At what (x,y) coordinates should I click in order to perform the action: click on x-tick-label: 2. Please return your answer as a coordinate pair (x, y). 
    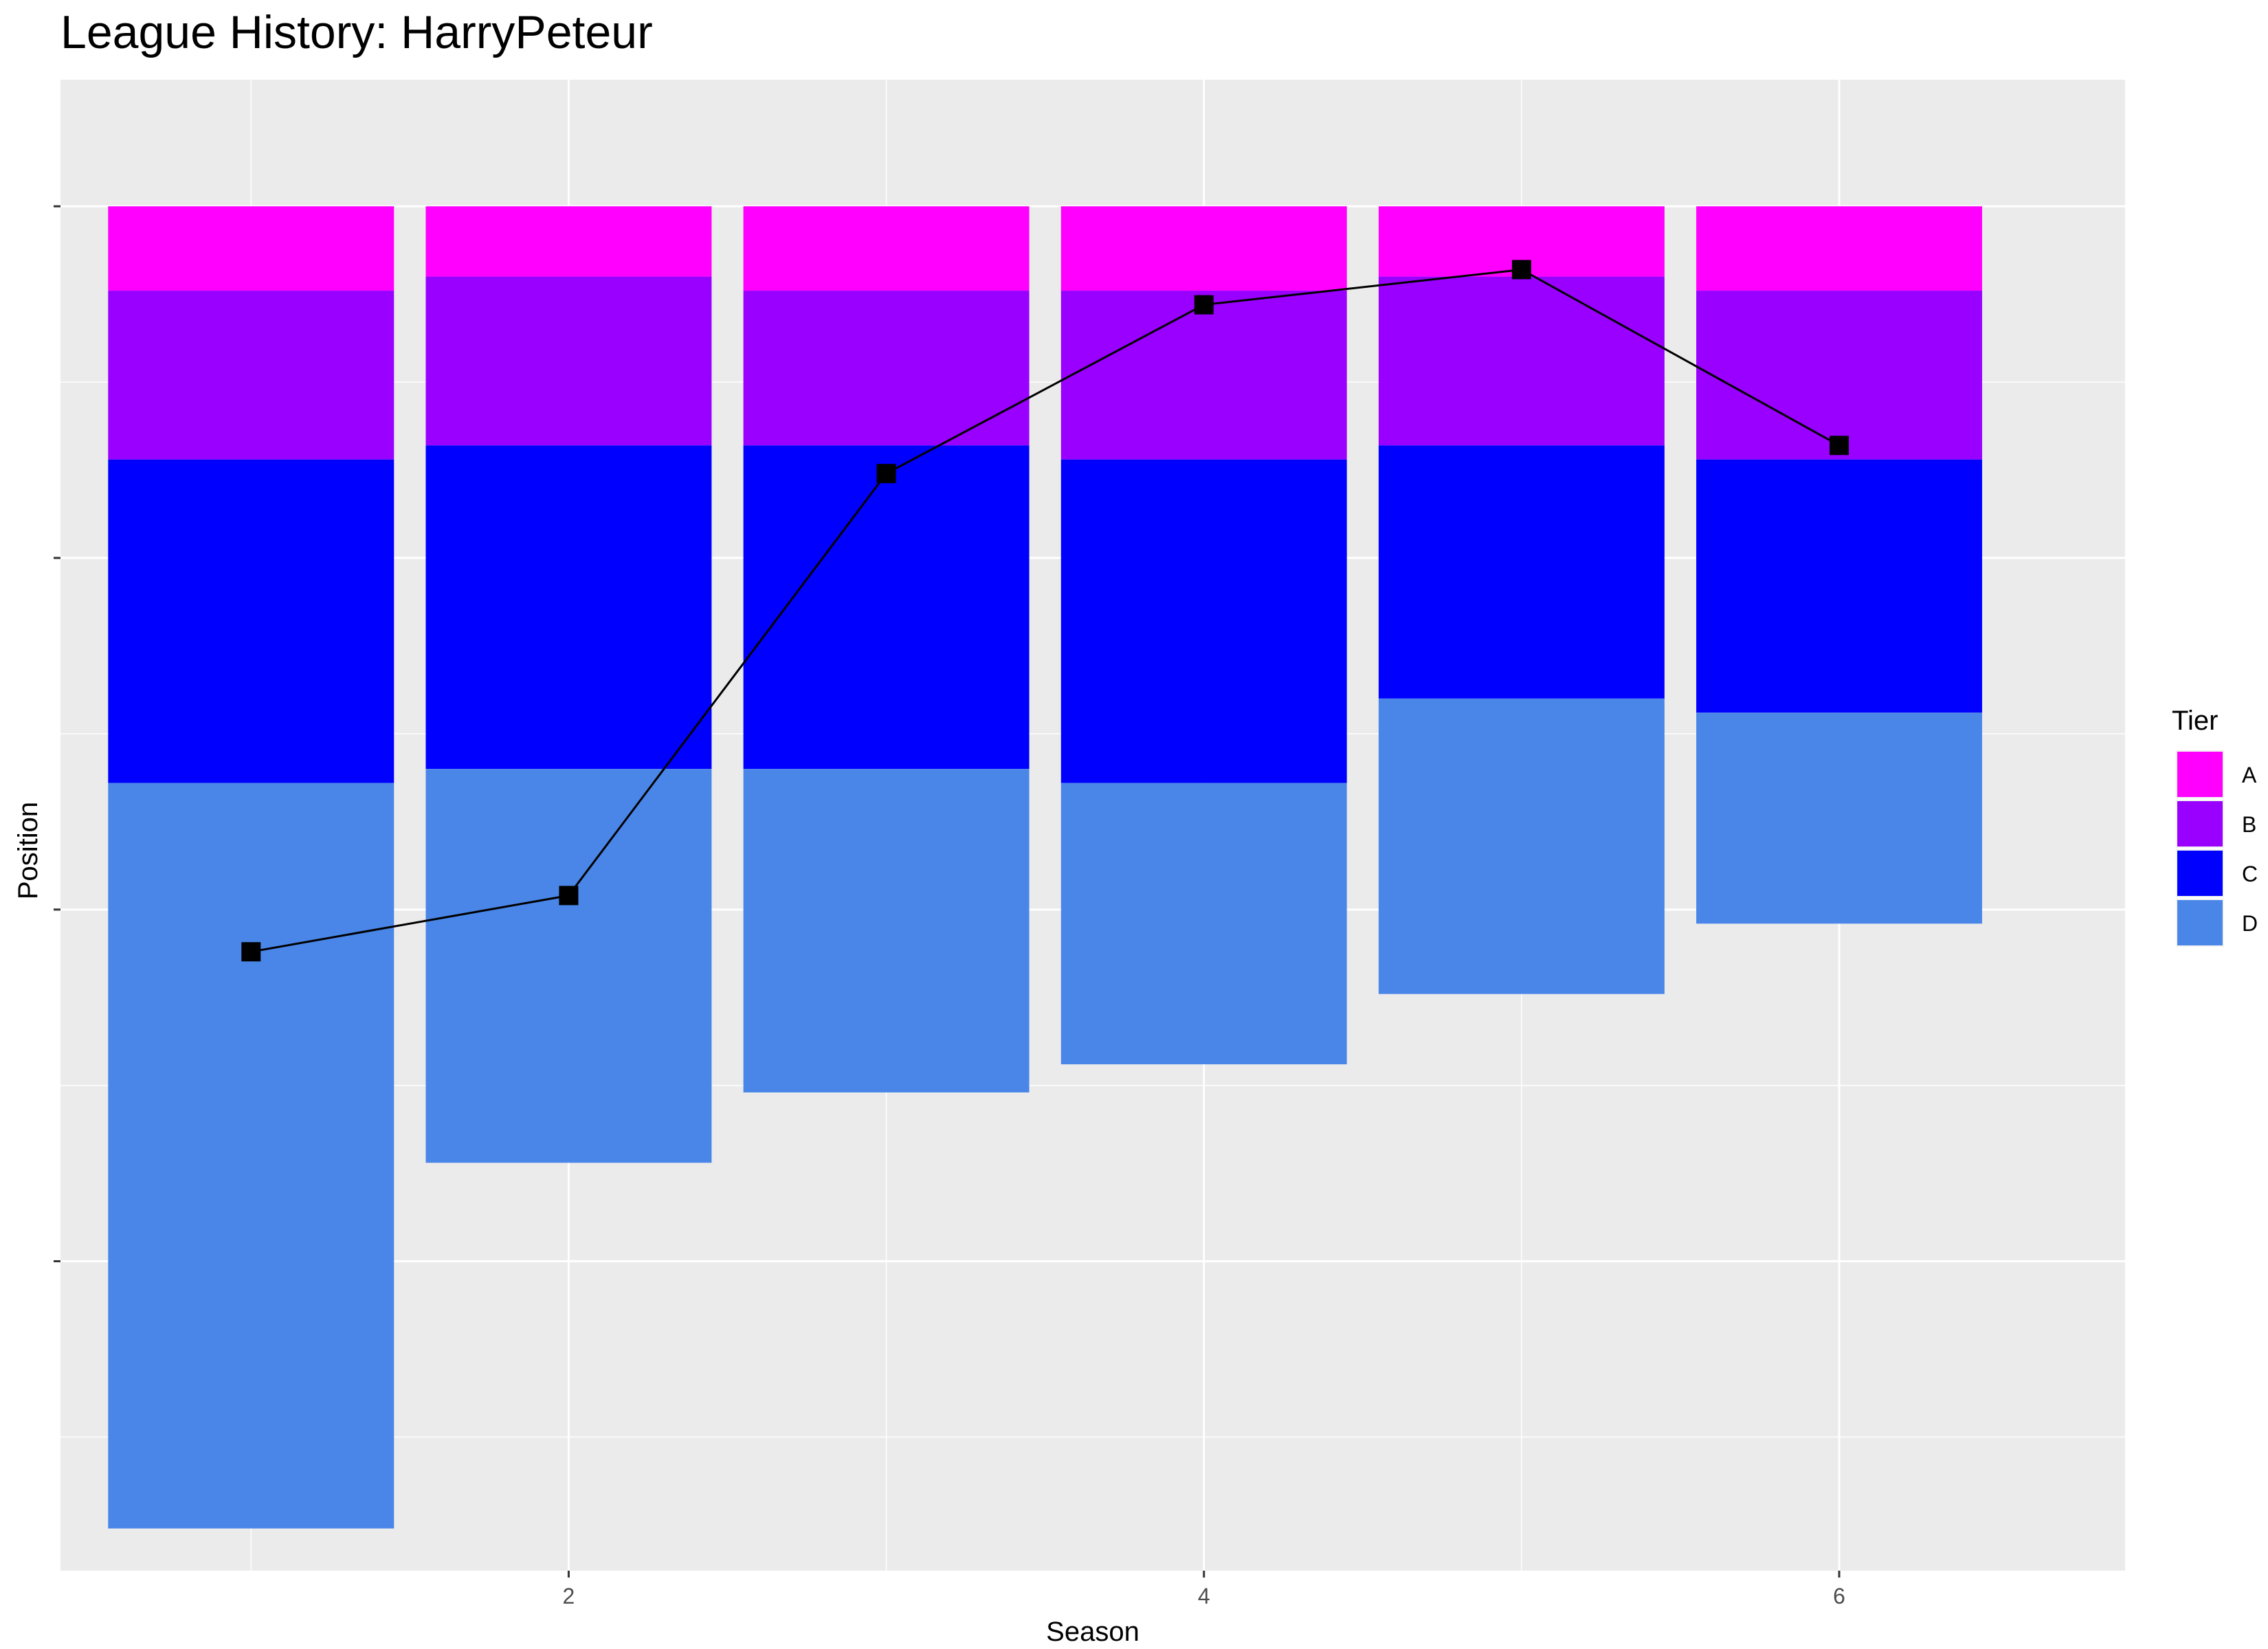
    Looking at the image, I should click on (569, 1596).